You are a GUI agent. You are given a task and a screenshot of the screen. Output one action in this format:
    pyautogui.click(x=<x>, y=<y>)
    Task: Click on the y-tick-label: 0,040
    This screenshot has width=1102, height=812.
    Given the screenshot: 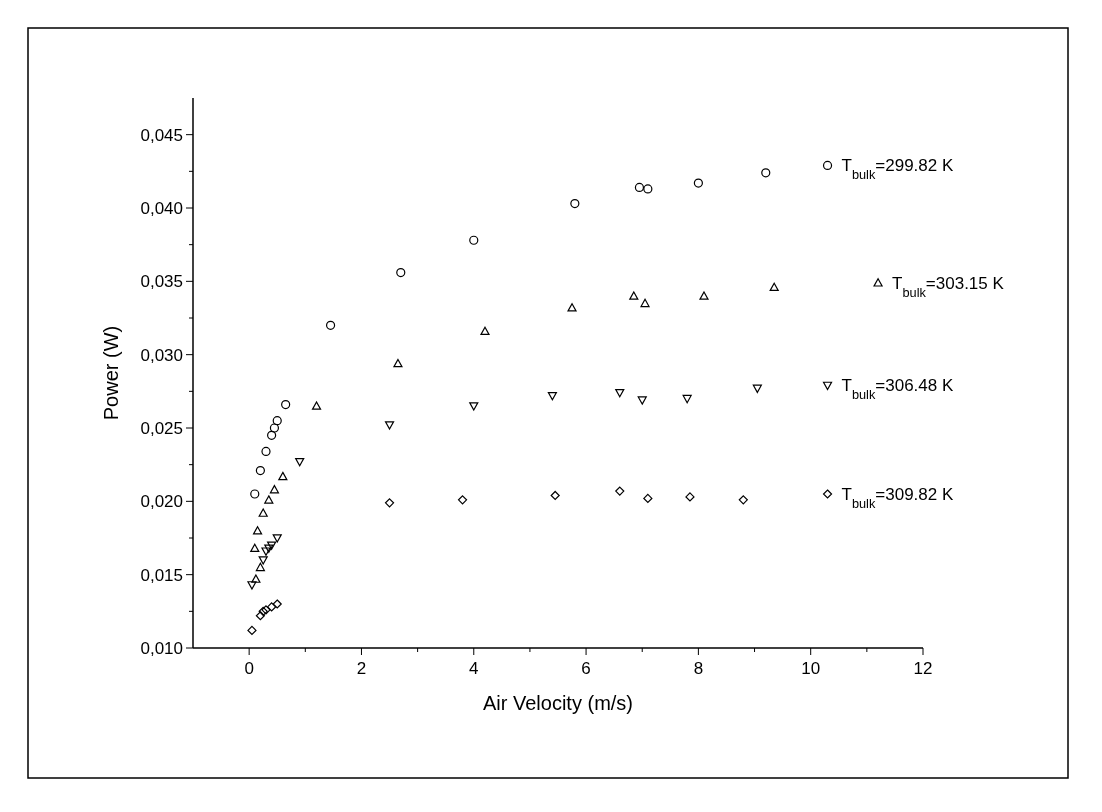 What is the action you would take?
    pyautogui.click(x=161, y=208)
    